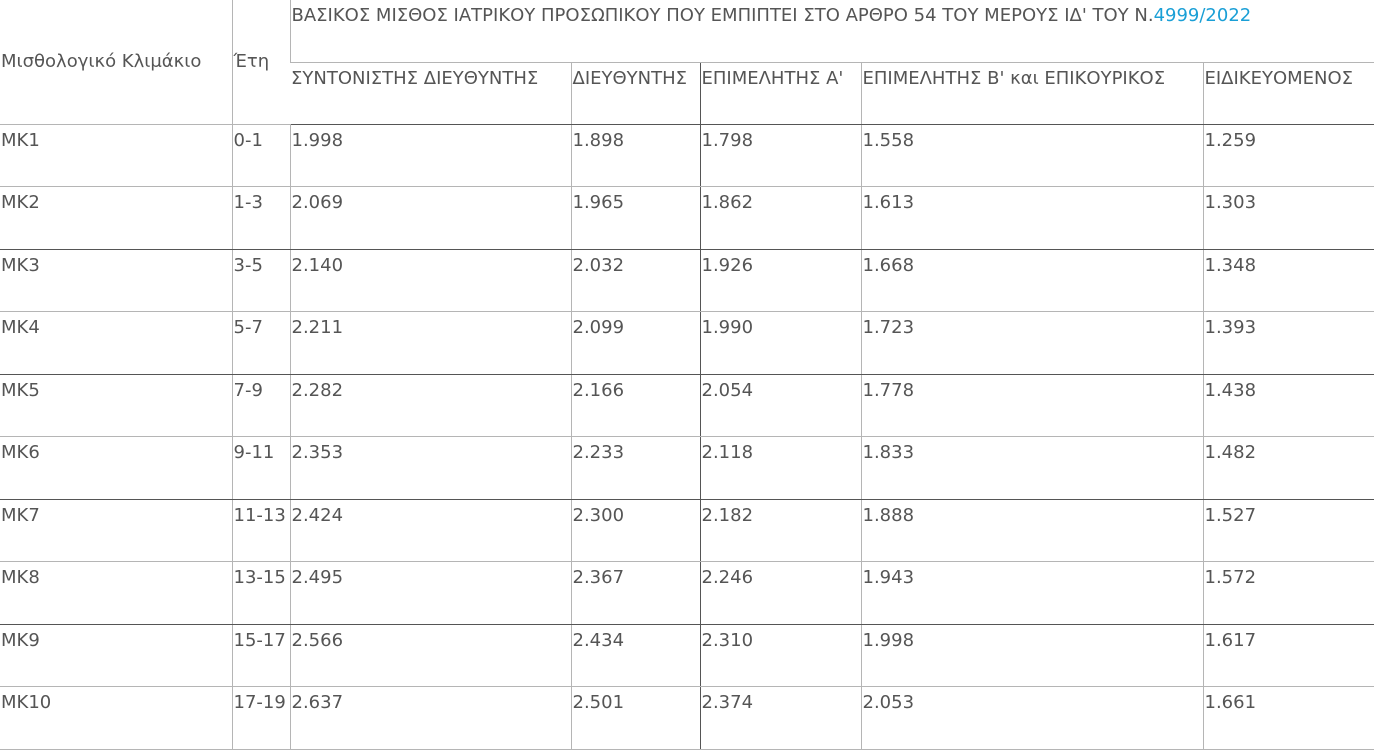 The width and height of the screenshot is (1374, 750). What do you see at coordinates (116, 155) in the screenshot?
I see `scale-cell: ΜΚ1` at bounding box center [116, 155].